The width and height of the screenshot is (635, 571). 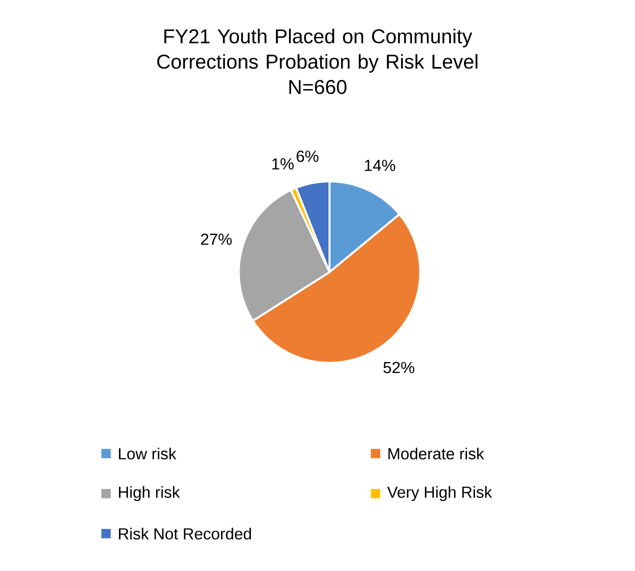 I want to click on legend-label: Very High Risk, so click(x=439, y=494).